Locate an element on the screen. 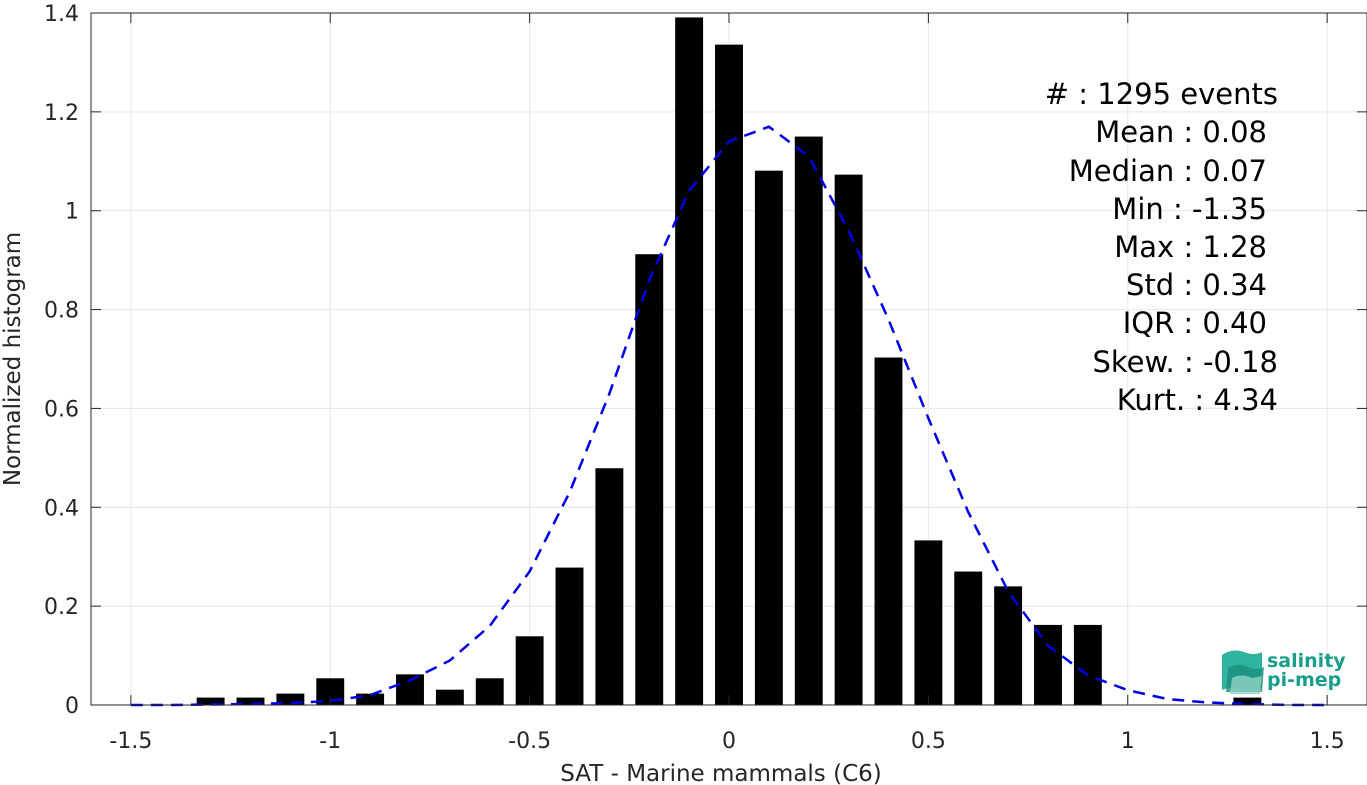 Image resolution: width=1367 pixels, height=785 pixels. x-tick-label: -1.5 is located at coordinates (130, 741).